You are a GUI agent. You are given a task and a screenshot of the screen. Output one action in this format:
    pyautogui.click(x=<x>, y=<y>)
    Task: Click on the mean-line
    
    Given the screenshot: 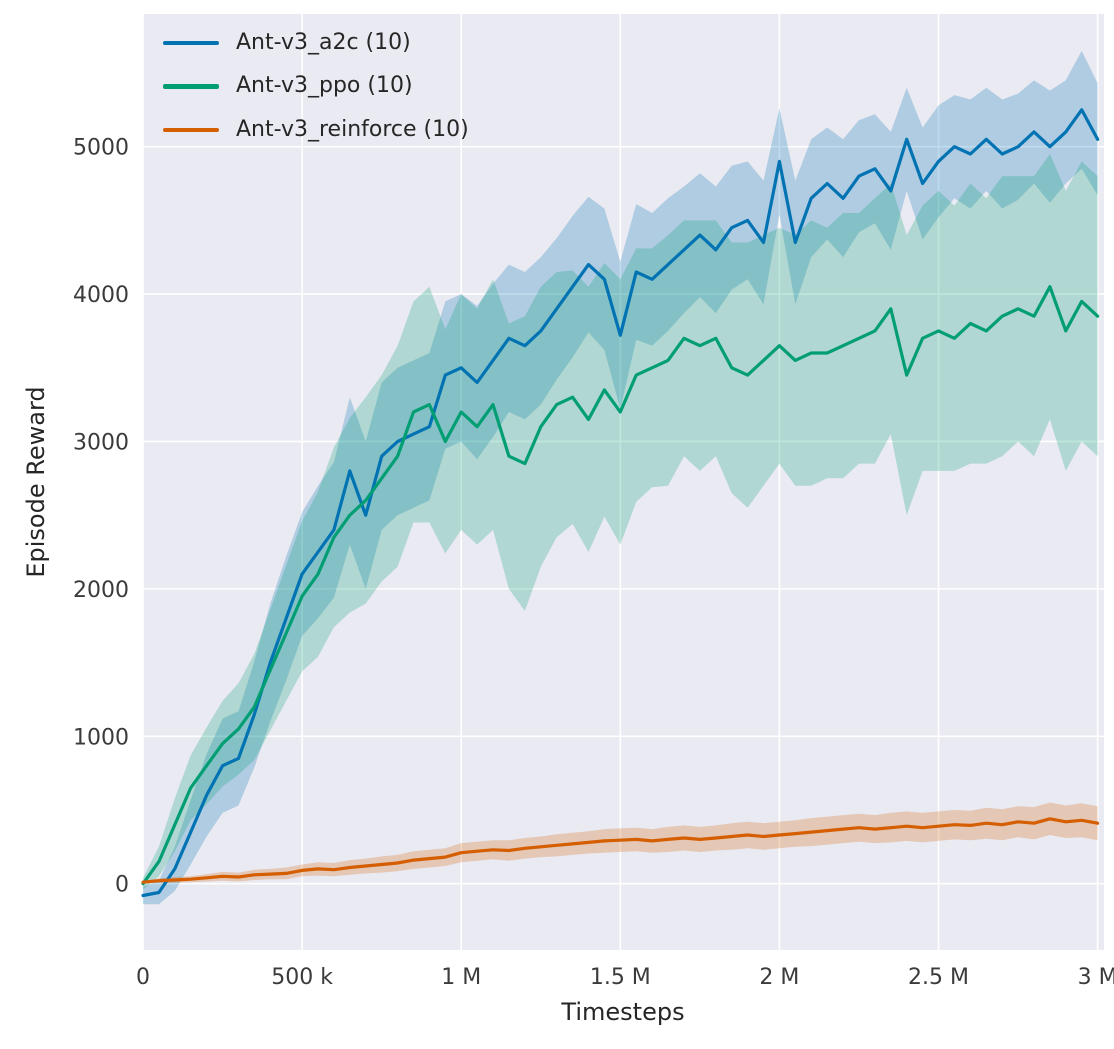 What is the action you would take?
    pyautogui.click(x=620, y=850)
    